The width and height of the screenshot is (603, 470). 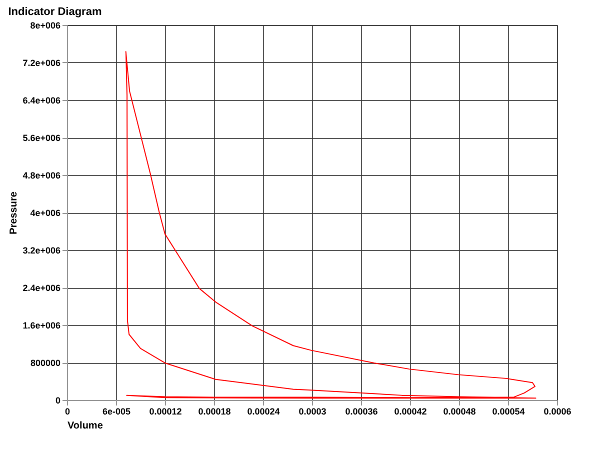 I want to click on y-tick-label: 6.4e+006, so click(x=41, y=101).